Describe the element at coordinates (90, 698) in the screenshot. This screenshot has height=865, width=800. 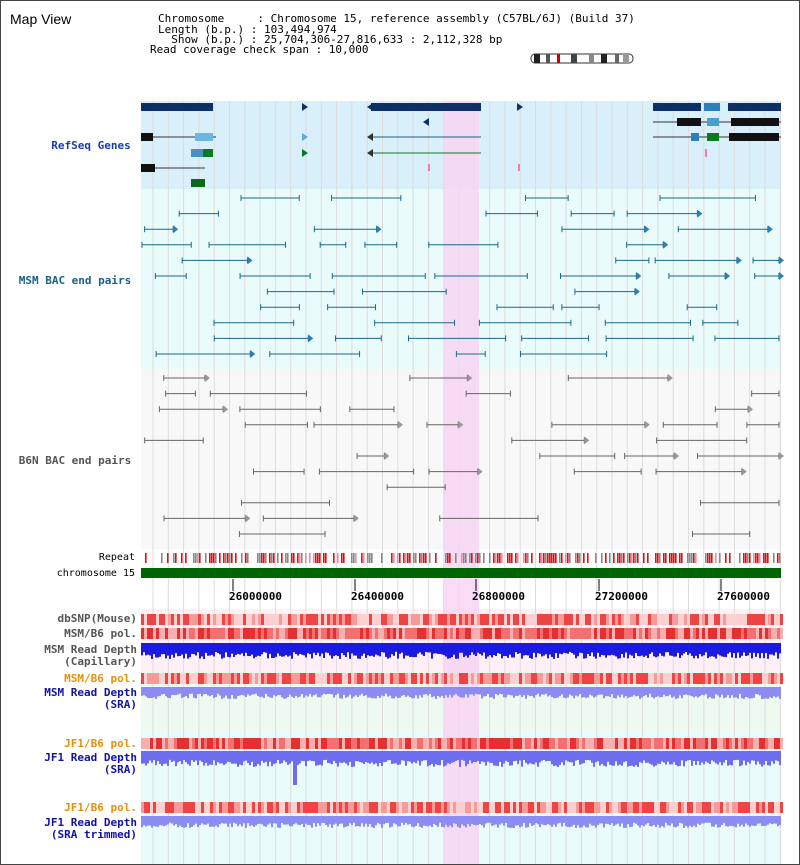
I see `msm-depth-sra-label: MSM Read Depth (SRA)` at that location.